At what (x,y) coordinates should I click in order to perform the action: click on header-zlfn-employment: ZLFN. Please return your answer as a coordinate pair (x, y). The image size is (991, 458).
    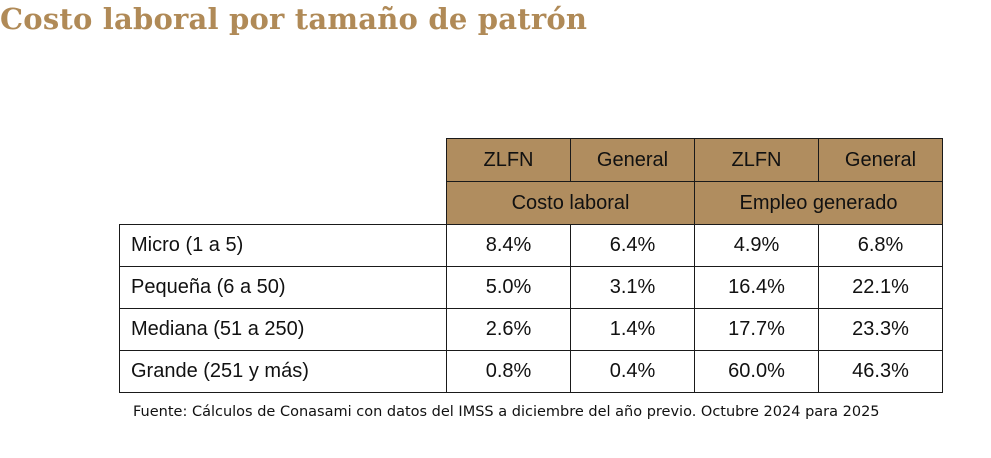
    Looking at the image, I should click on (756, 160).